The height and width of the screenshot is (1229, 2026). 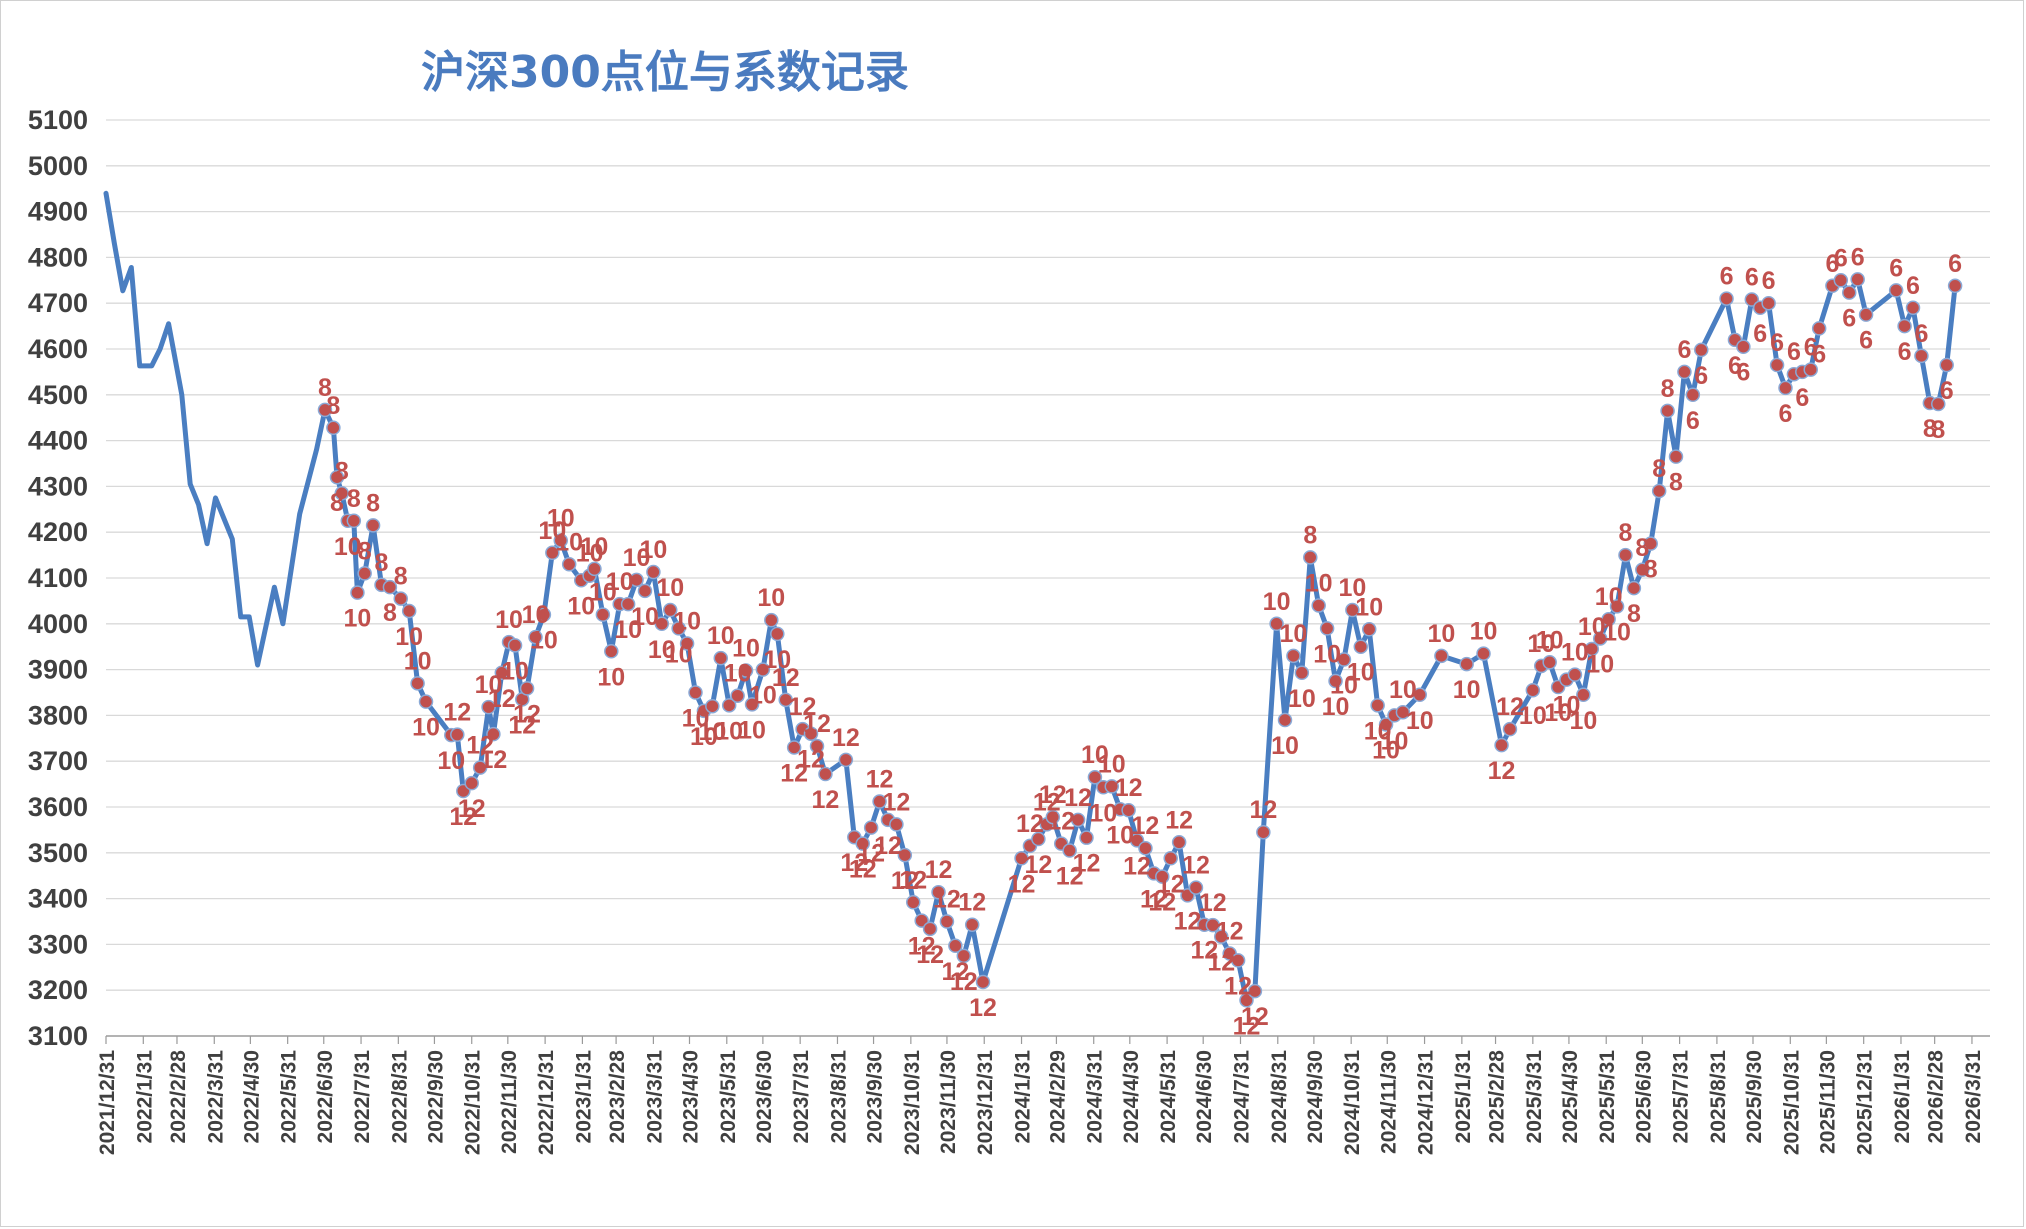 I want to click on data-label-94: 12, so click(x=930, y=955).